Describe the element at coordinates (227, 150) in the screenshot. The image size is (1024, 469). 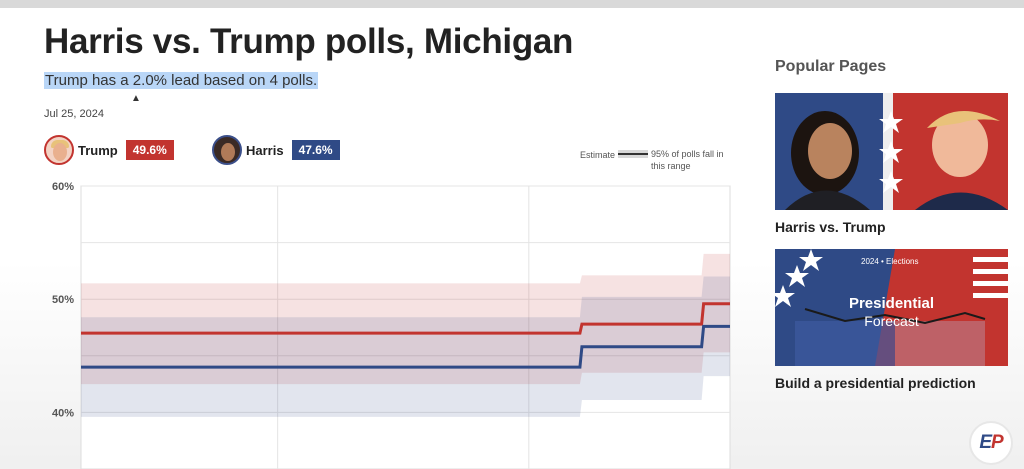
I see `harris-avatar` at that location.